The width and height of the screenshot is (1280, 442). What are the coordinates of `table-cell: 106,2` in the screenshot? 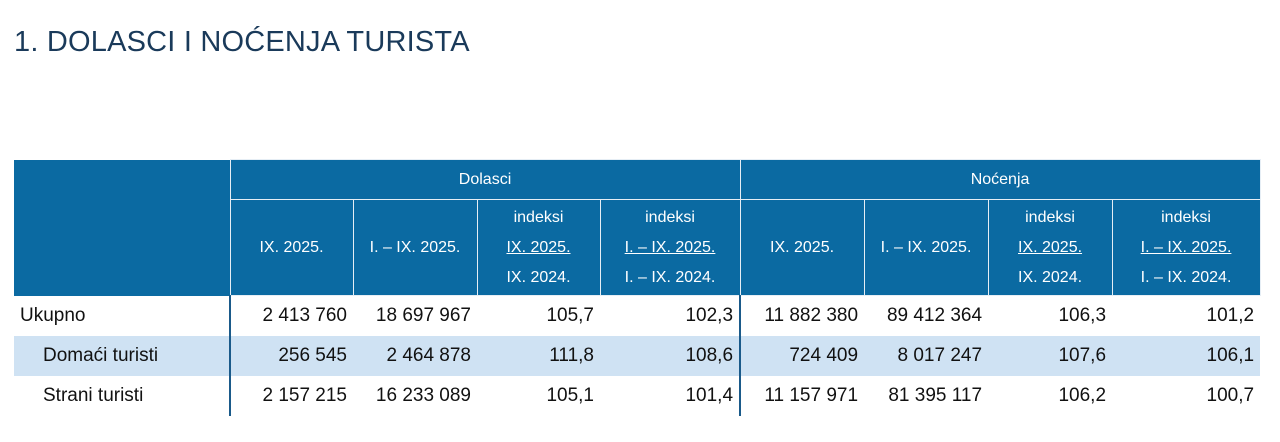 It's located at (1082, 395).